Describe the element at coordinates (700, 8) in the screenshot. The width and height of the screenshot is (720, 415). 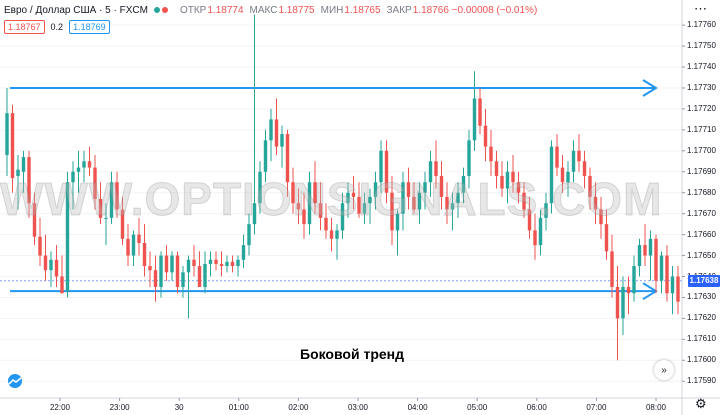
I see `ellipsis-icon: ⋯` at that location.